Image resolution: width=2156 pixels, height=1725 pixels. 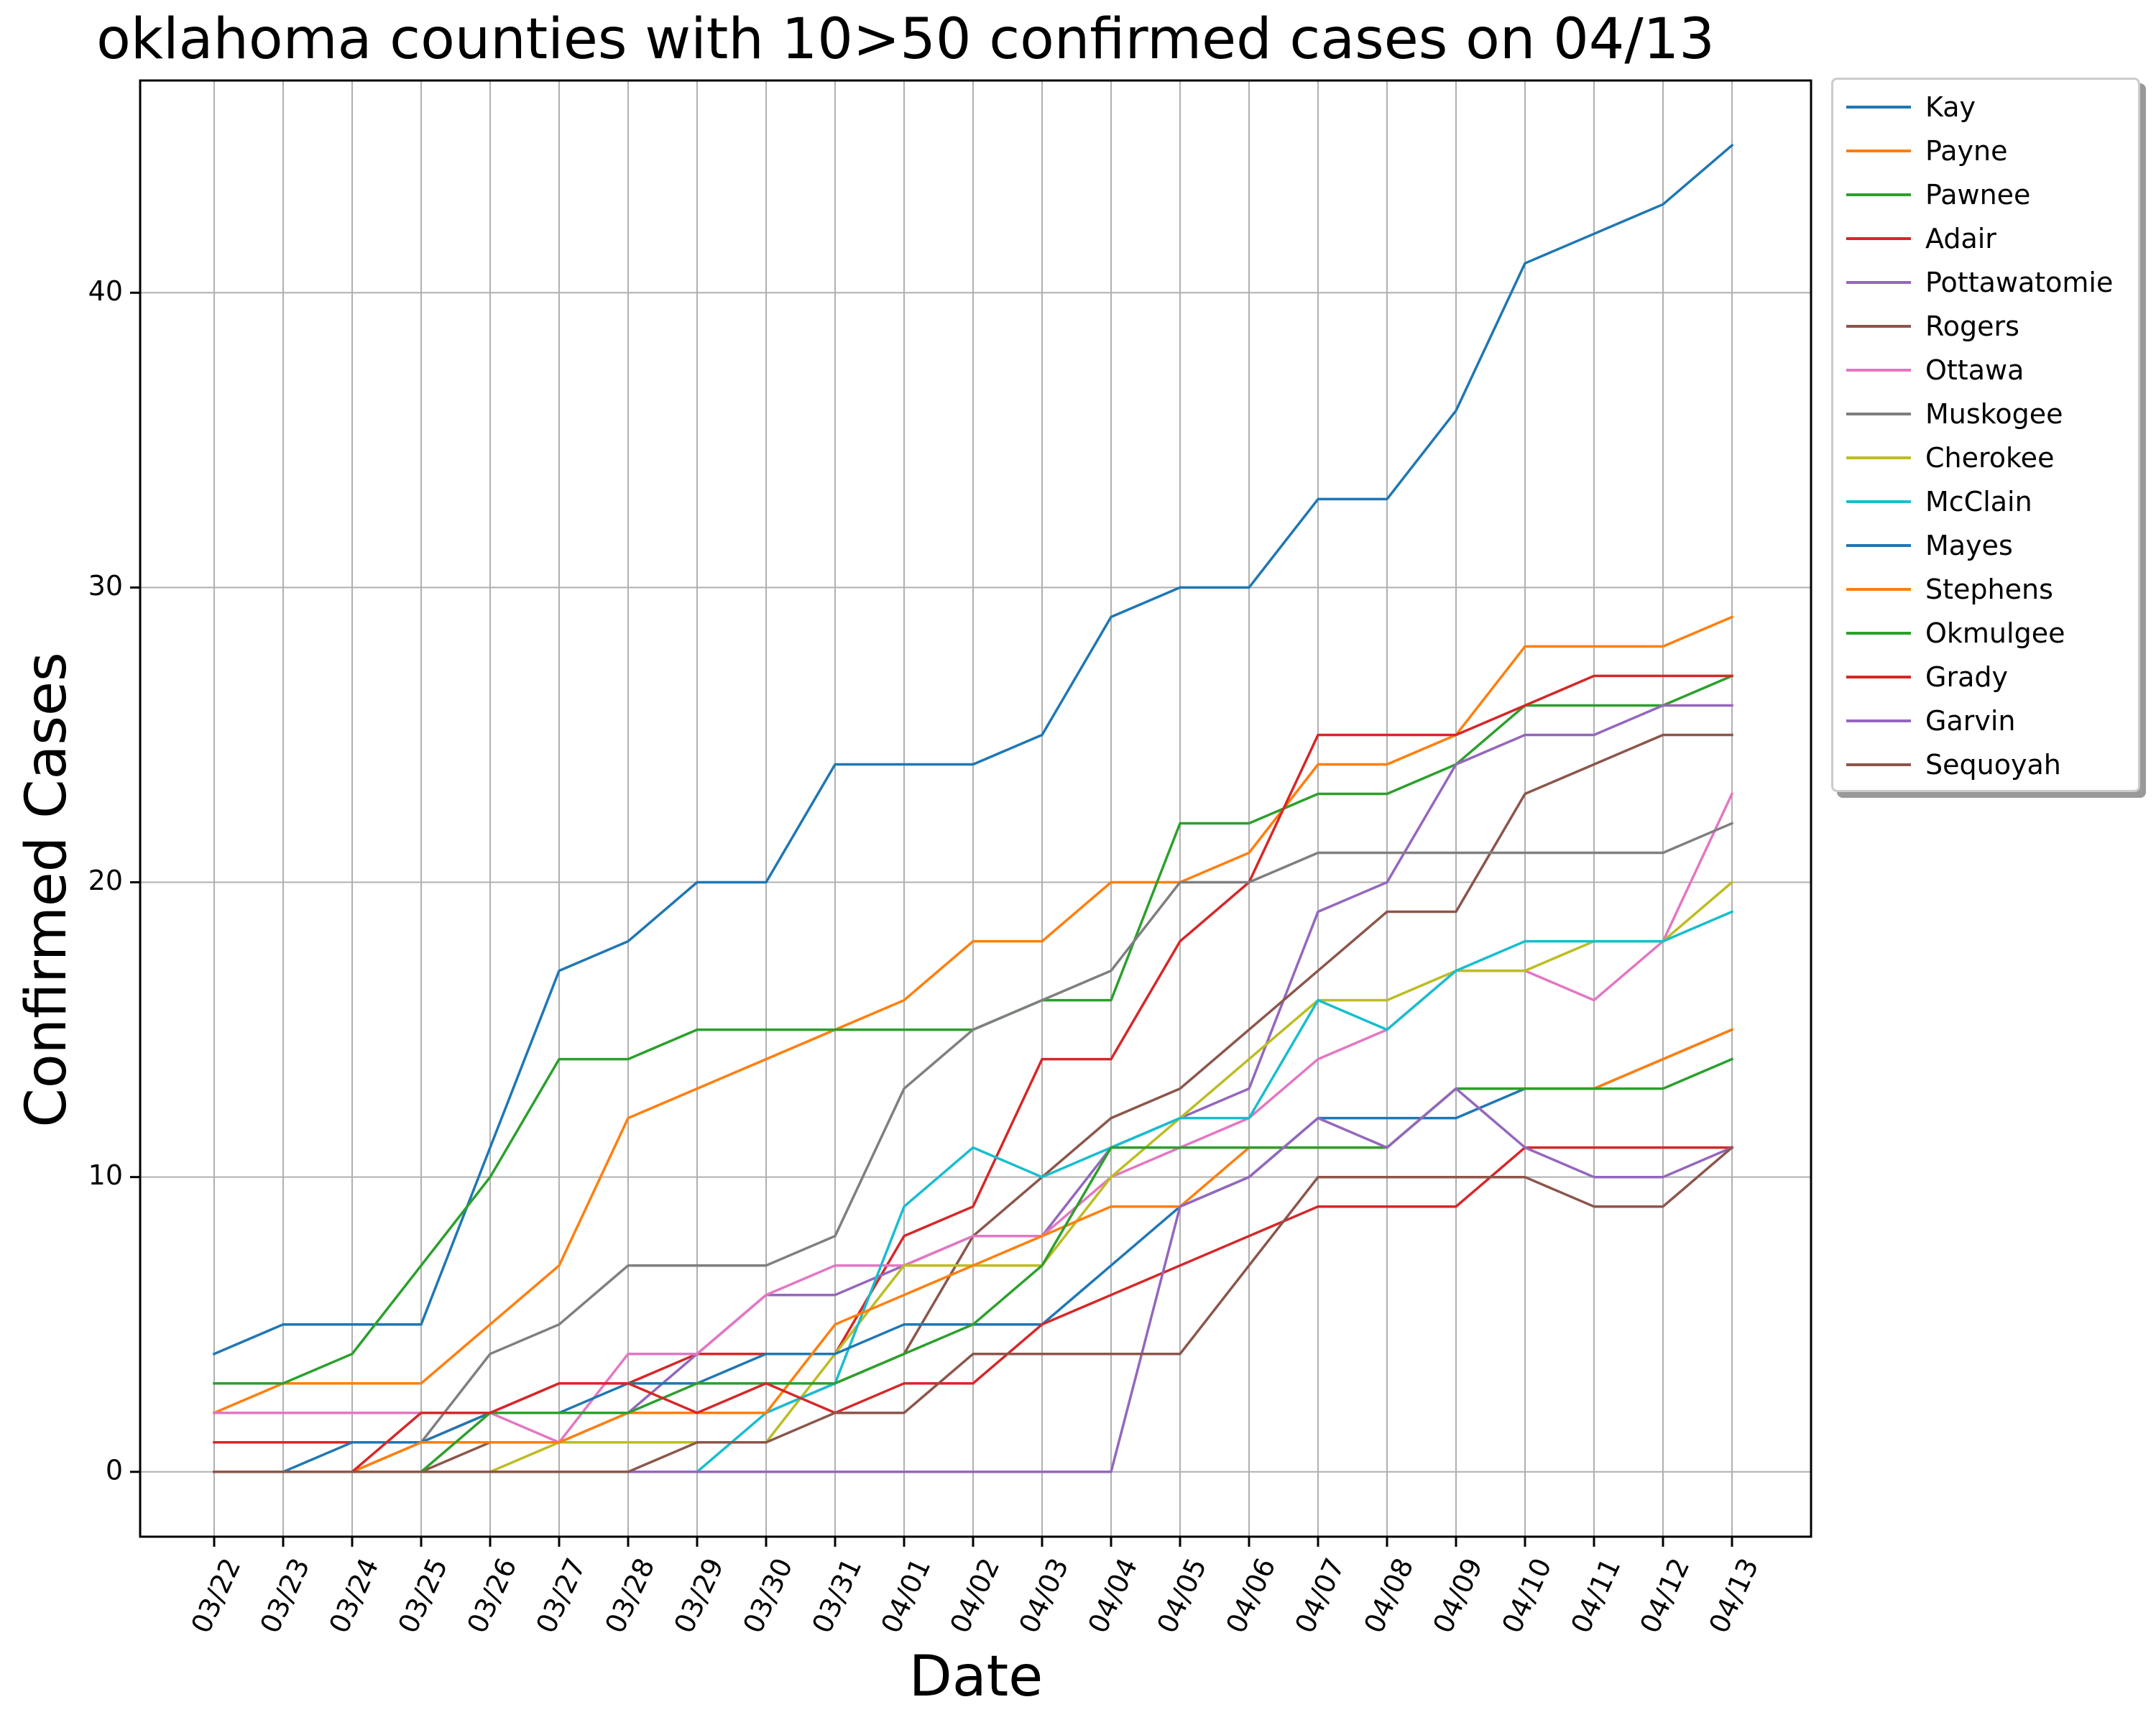 I want to click on legend-item-garvin: Garvin, so click(x=1985, y=720).